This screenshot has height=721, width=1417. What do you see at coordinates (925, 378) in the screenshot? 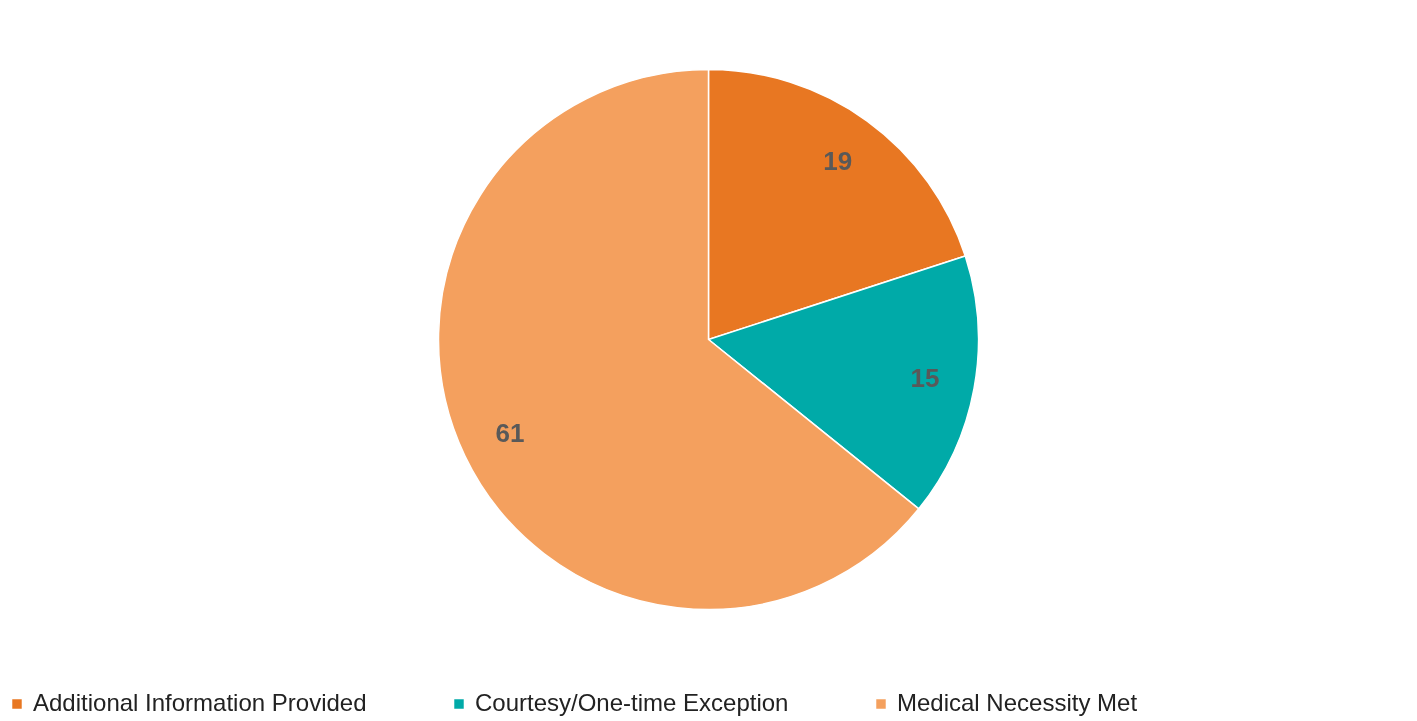
I see `data-label: 15` at bounding box center [925, 378].